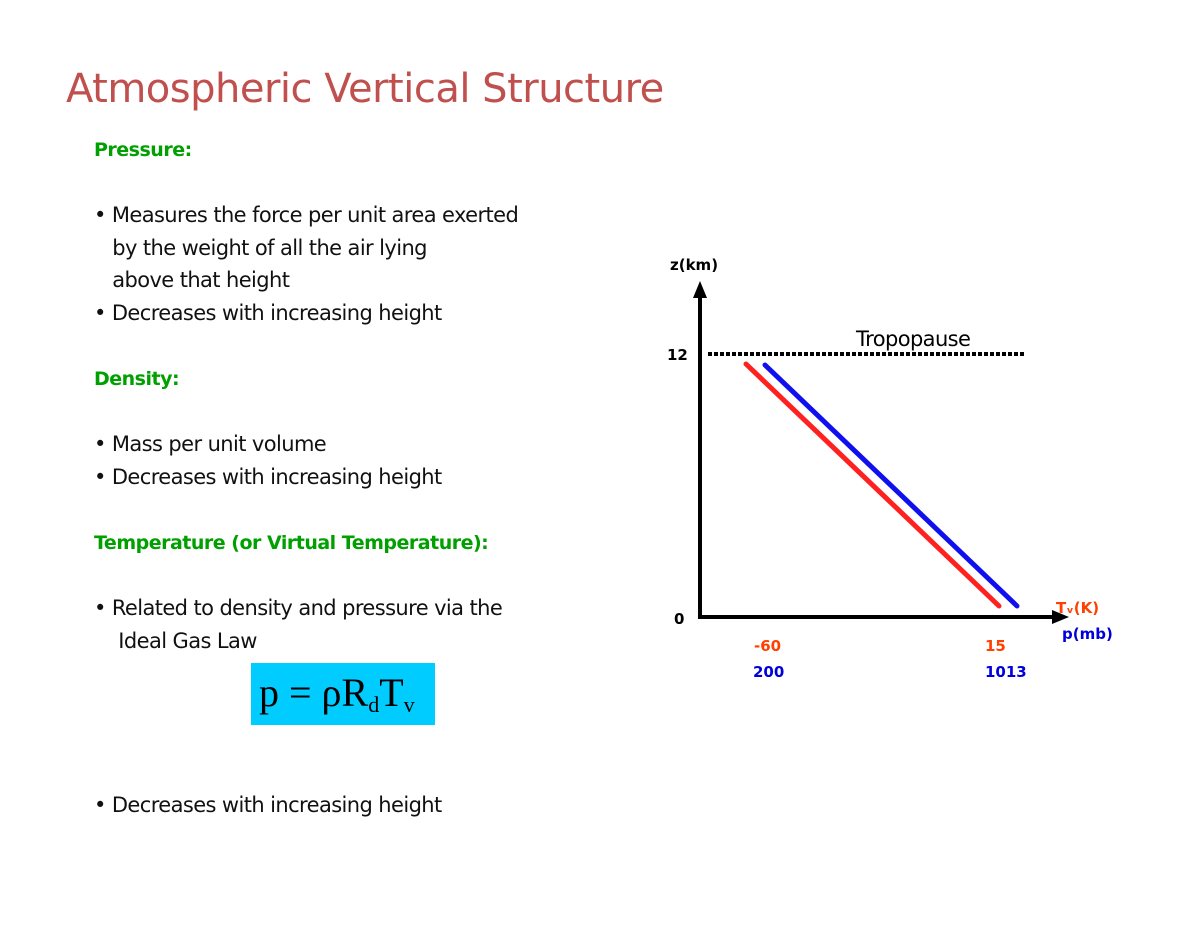 The width and height of the screenshot is (1200, 927). I want to click on pressure-bullet-2: • Decreases with increasing height, so click(268, 313).